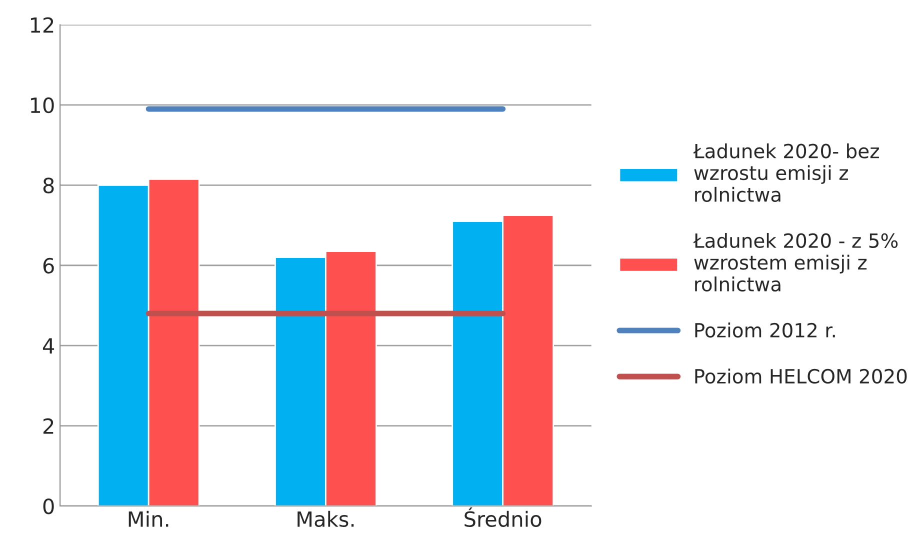  What do you see at coordinates (795, 262) in the screenshot?
I see `legend-label: Ładunek 2020 - z 5% wzrostem emisji z rolnictwa` at bounding box center [795, 262].